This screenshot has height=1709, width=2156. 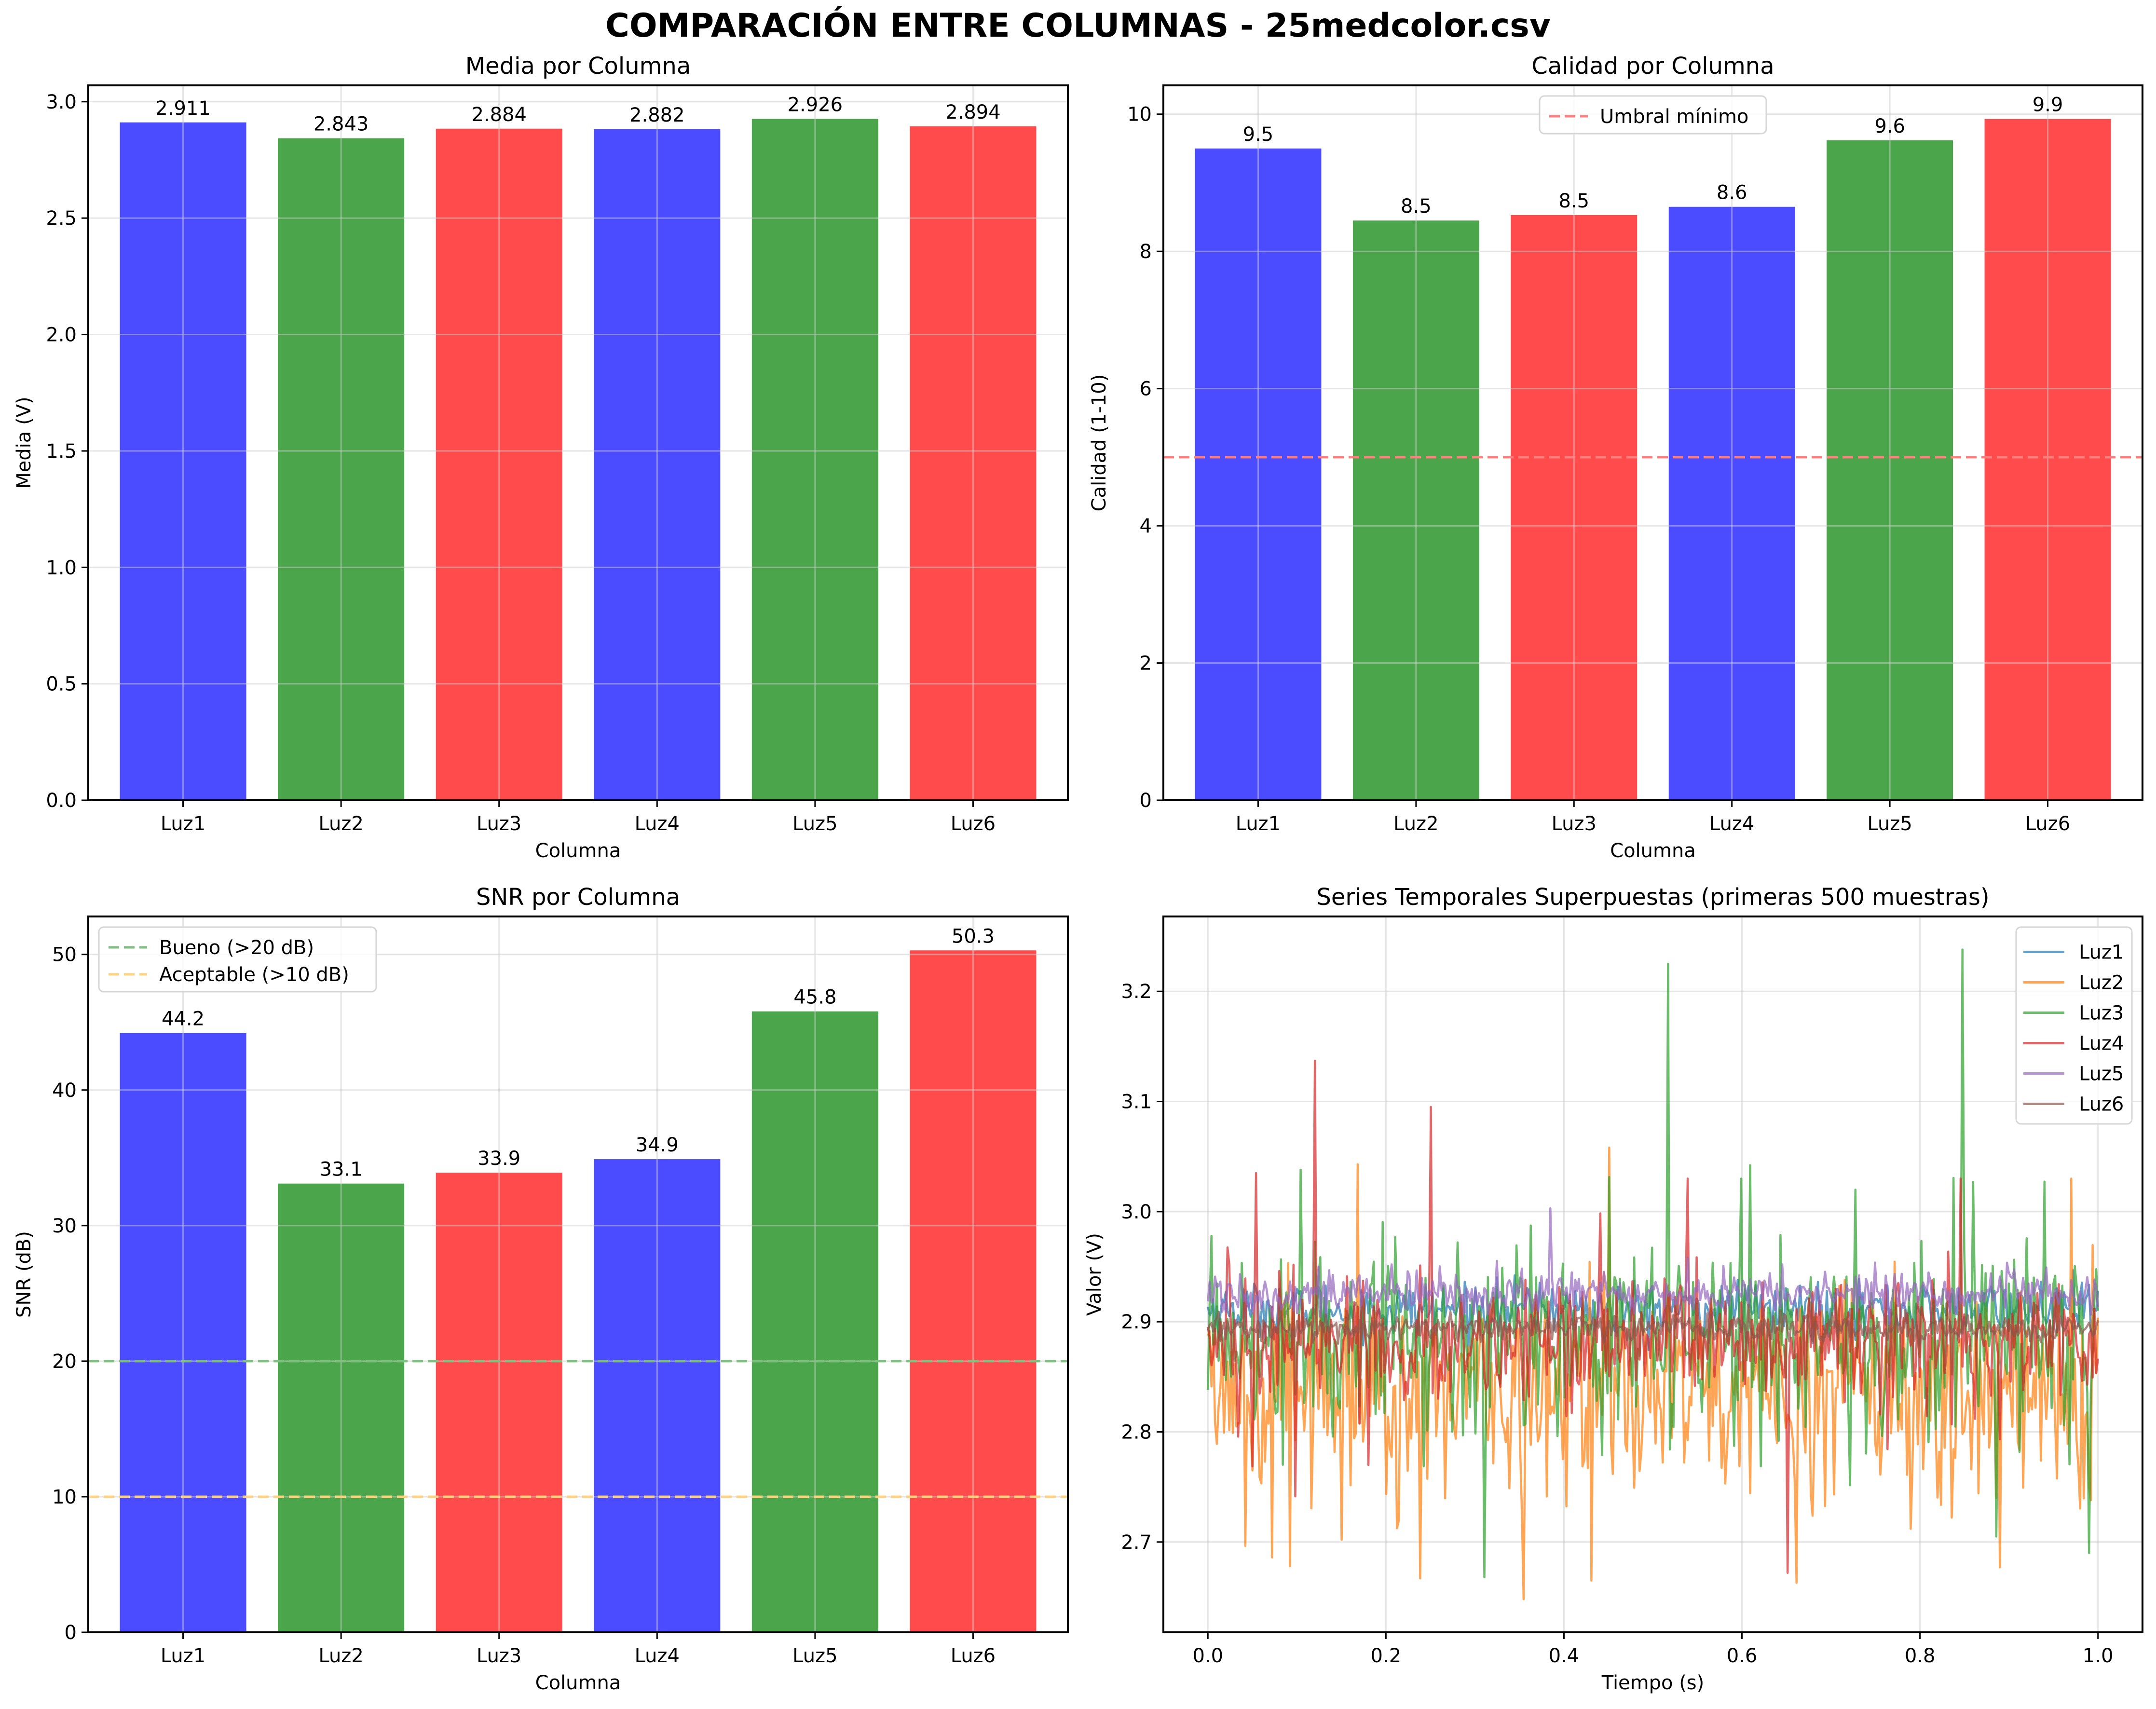 What do you see at coordinates (1564, 1656) in the screenshot?
I see `x-tick-label: 0.4` at bounding box center [1564, 1656].